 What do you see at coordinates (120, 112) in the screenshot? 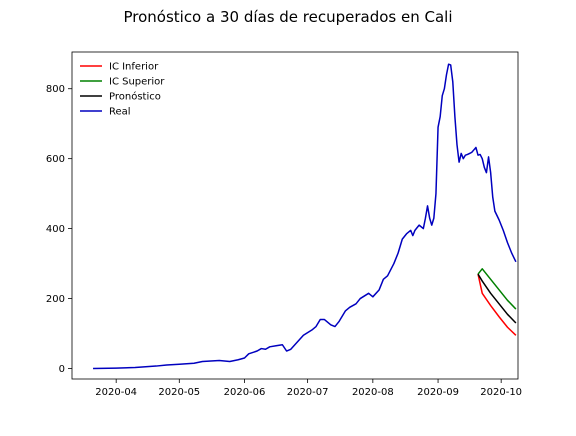
I see `legend-label: Real` at bounding box center [120, 112].